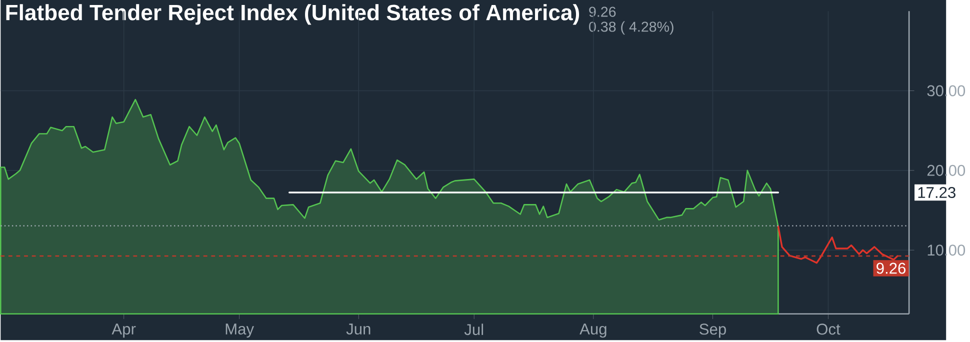 This screenshot has width=970, height=342. I want to click on line-series, so click(837, 244).